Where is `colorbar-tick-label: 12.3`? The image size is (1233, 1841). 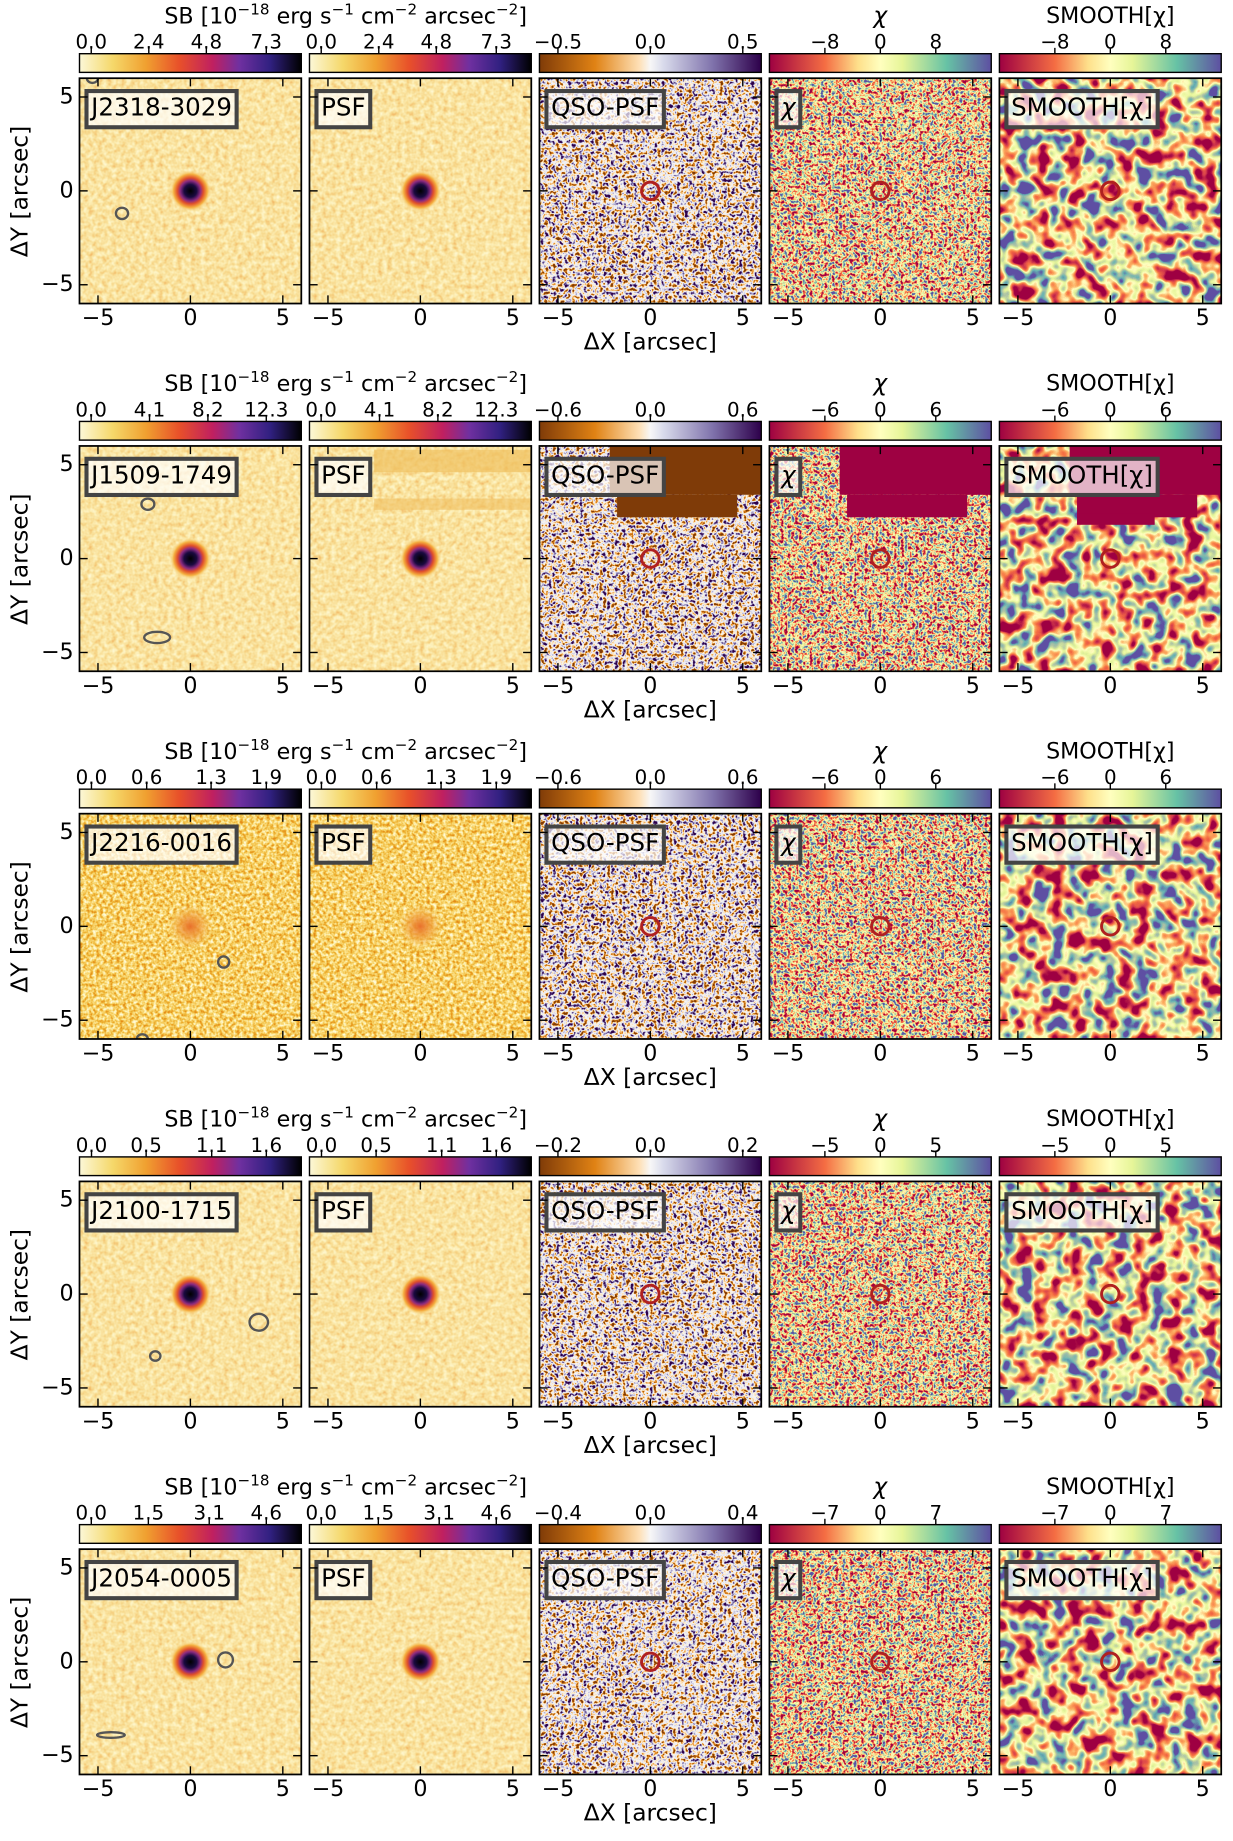 colorbar-tick-label: 12.3 is located at coordinates (266, 409).